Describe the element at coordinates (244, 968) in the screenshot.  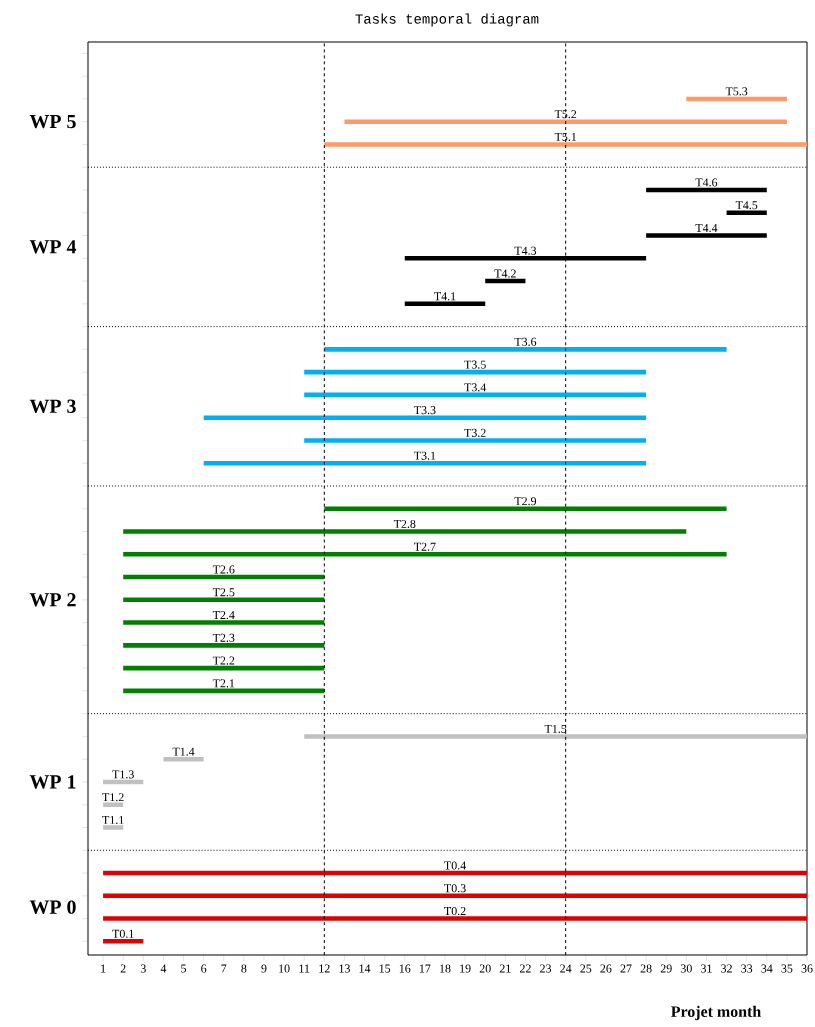
I see `x-tick-label: 8` at that location.